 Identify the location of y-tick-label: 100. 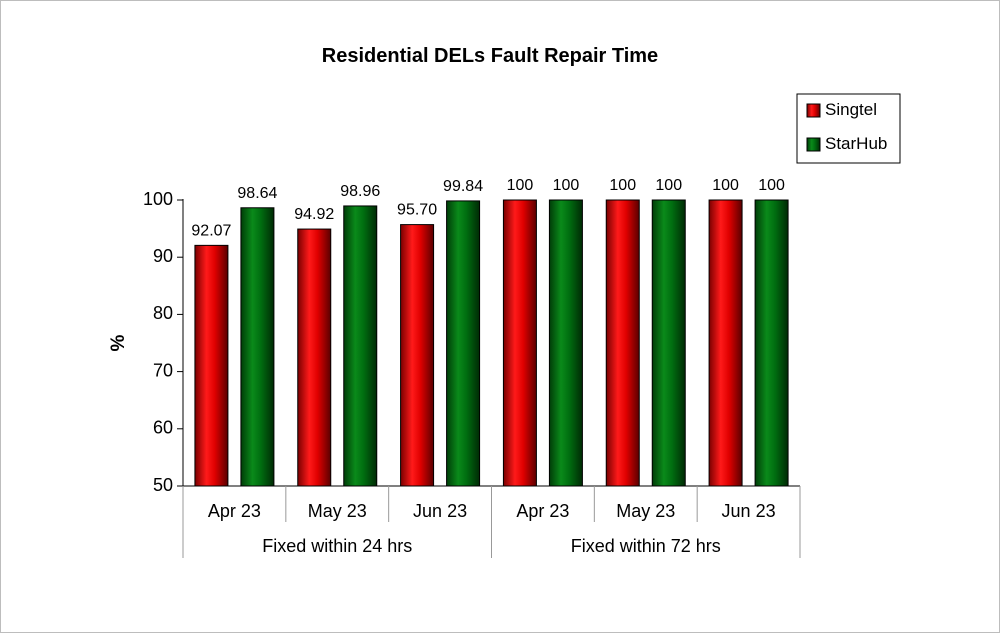
(158, 199).